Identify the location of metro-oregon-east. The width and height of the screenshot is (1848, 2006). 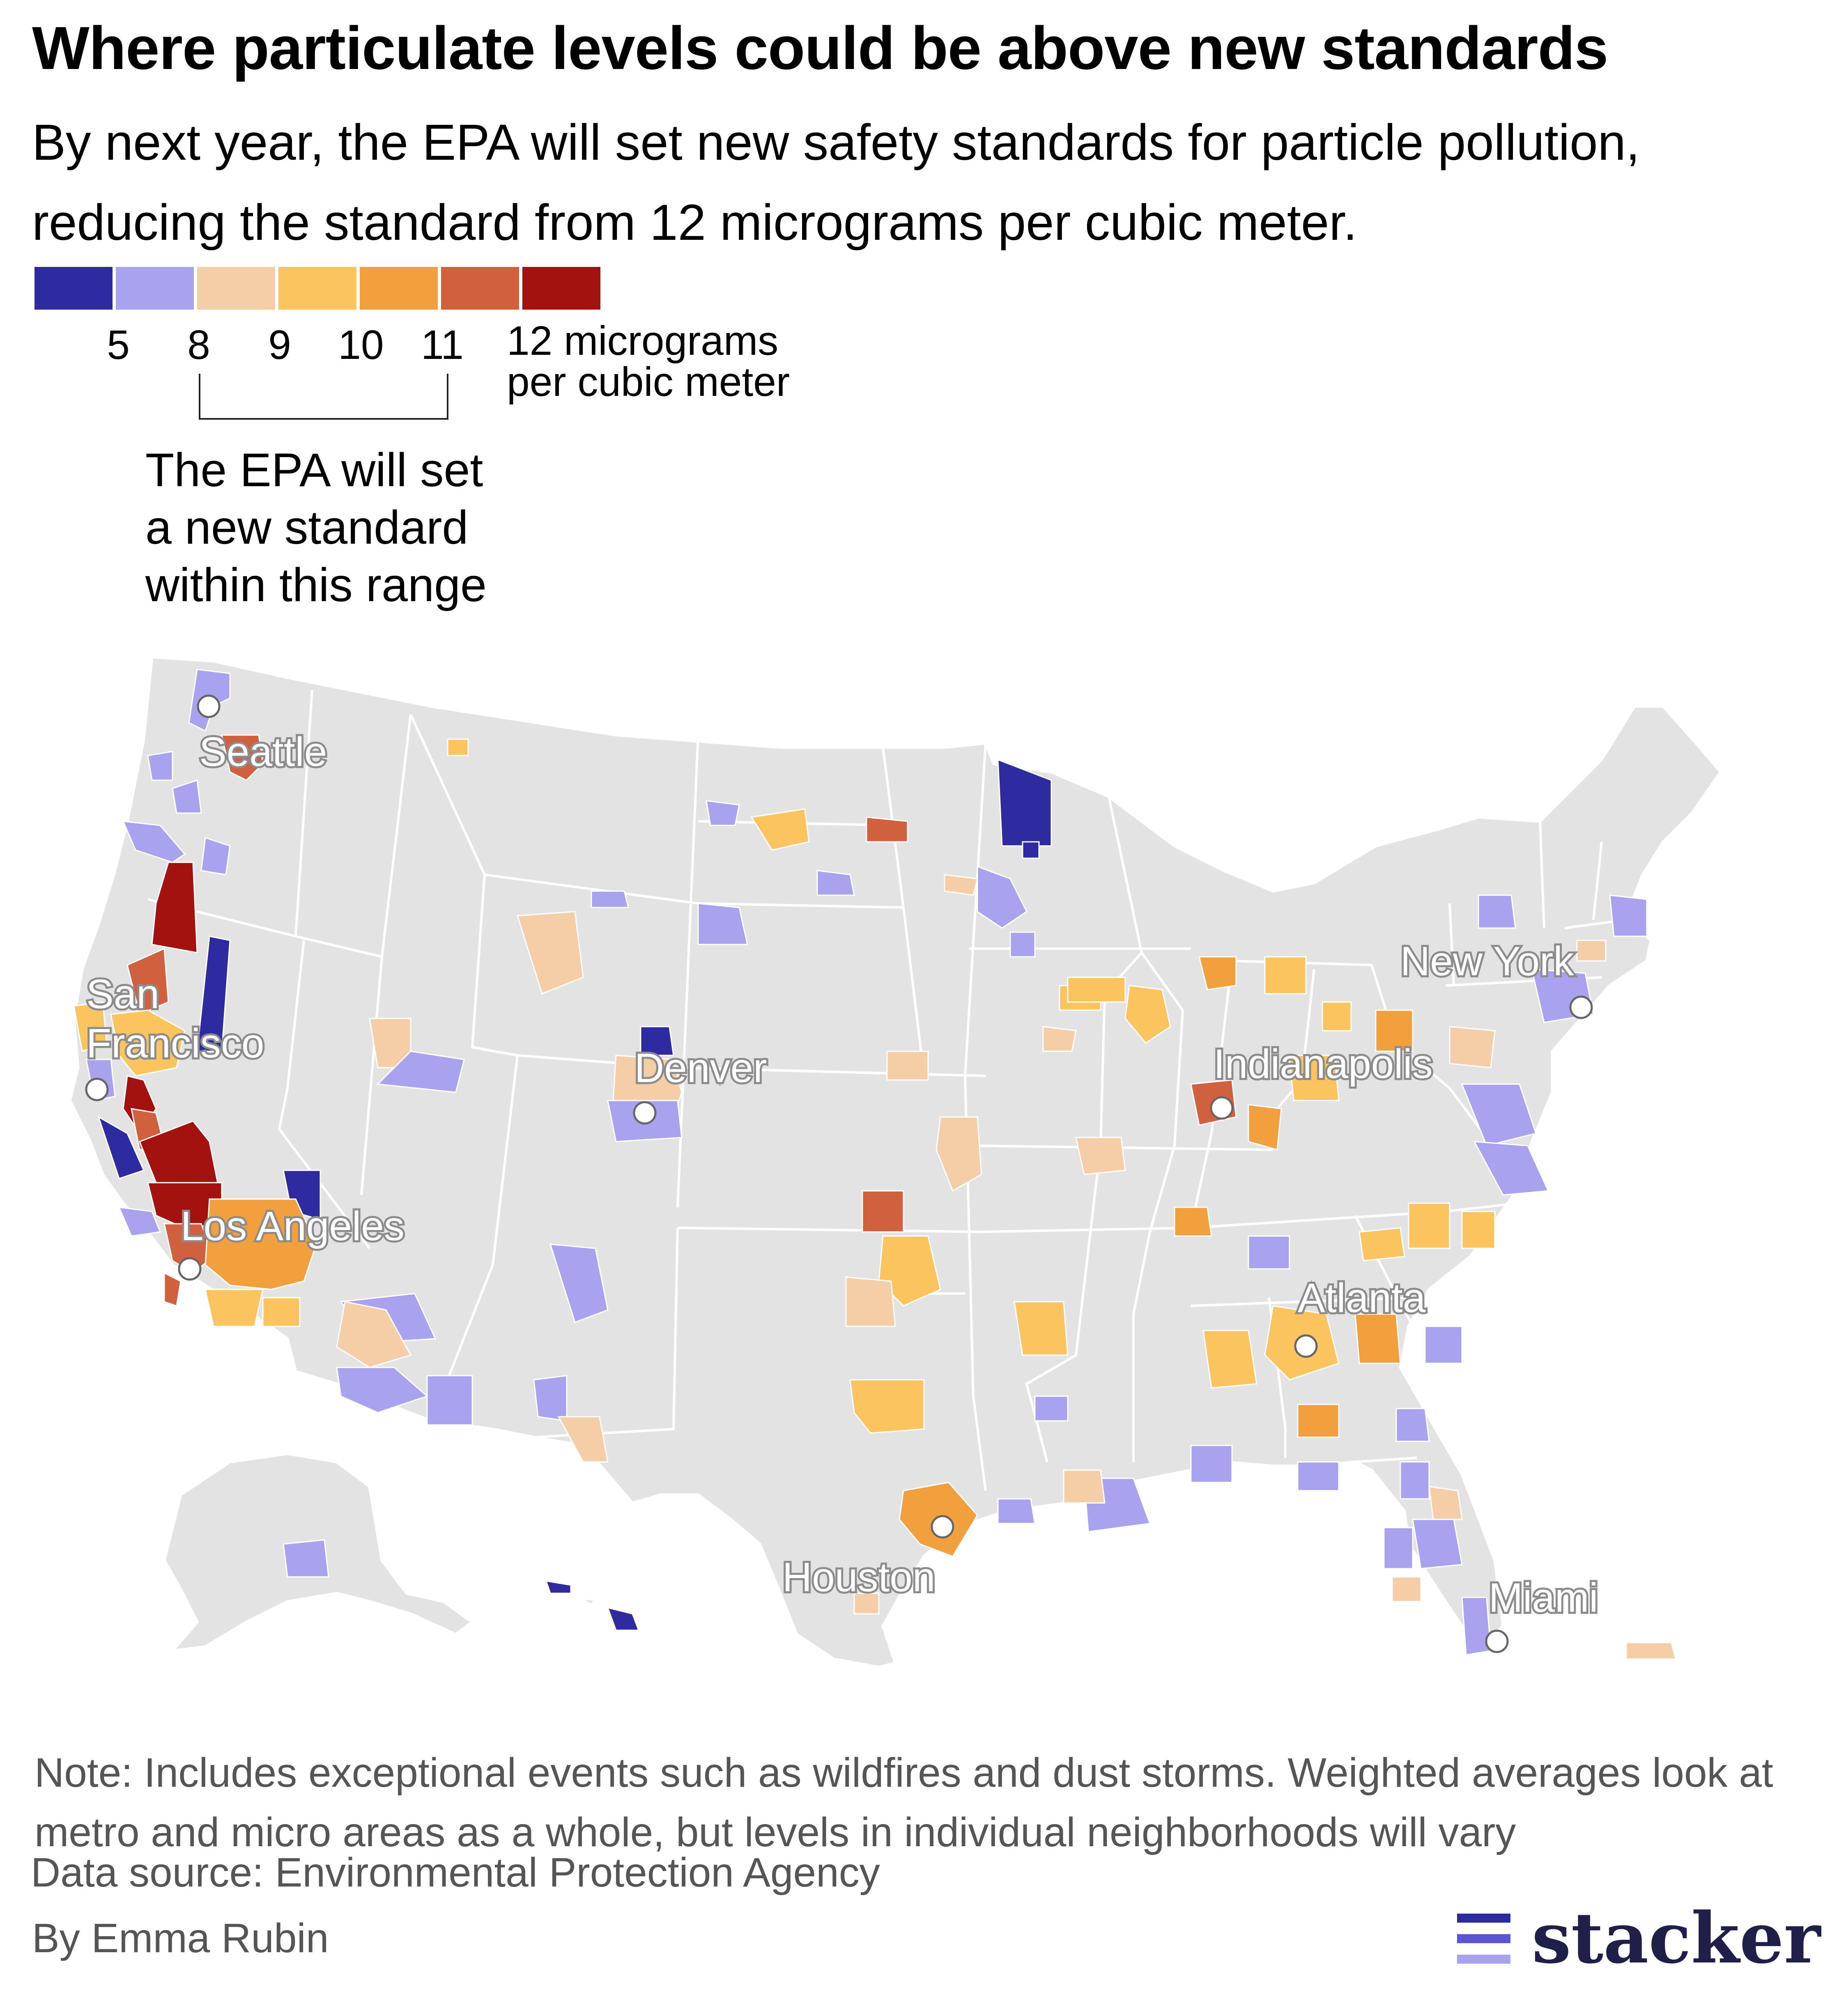
(215, 855).